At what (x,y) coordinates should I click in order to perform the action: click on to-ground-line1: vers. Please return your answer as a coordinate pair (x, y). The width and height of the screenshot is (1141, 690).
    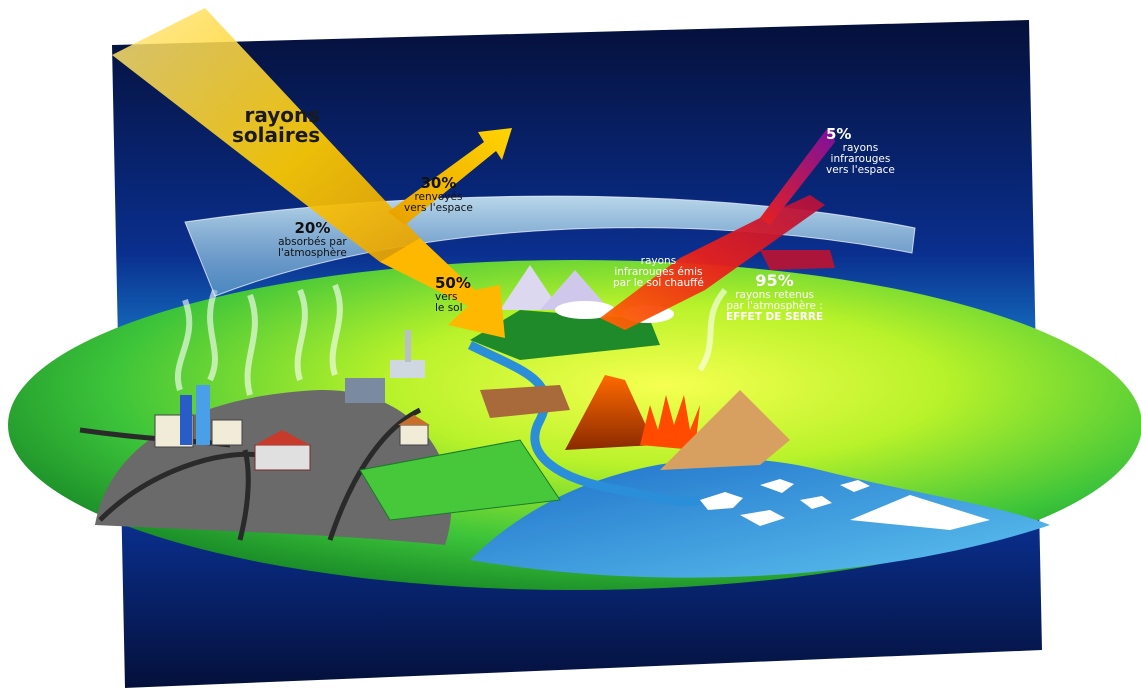
    Looking at the image, I should click on (446, 296).